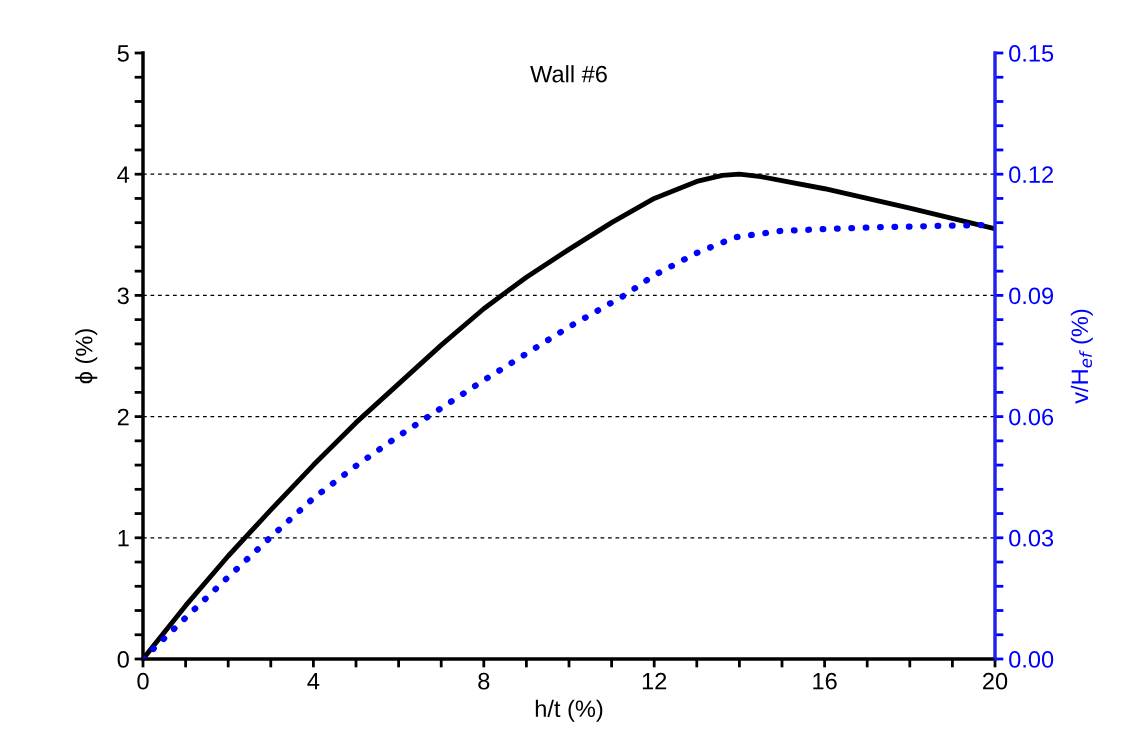  Describe the element at coordinates (123, 296) in the screenshot. I see `y-tick-label: 3` at that location.